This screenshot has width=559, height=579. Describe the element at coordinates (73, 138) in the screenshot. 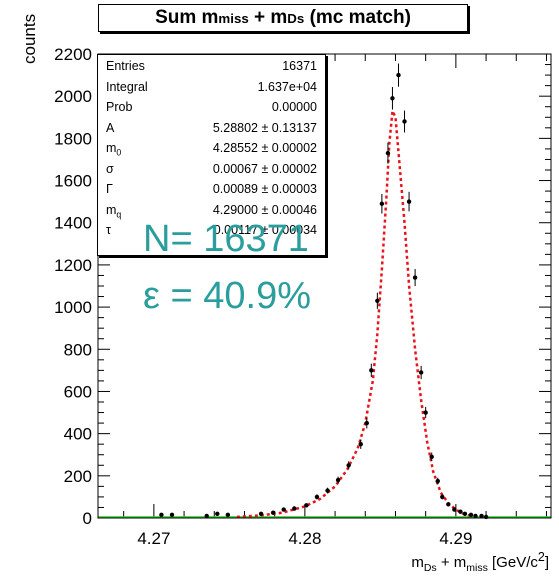

I see `y-tick-label: 1800` at that location.